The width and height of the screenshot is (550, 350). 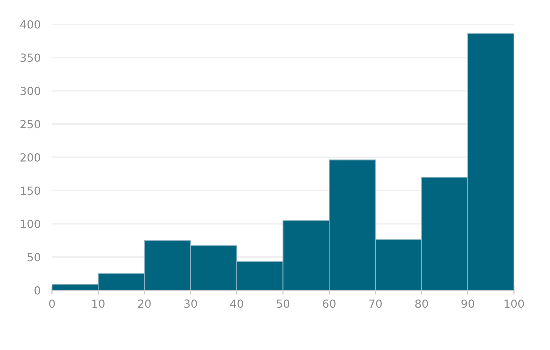 What do you see at coordinates (514, 304) in the screenshot?
I see `x-tick-label: 100` at bounding box center [514, 304].